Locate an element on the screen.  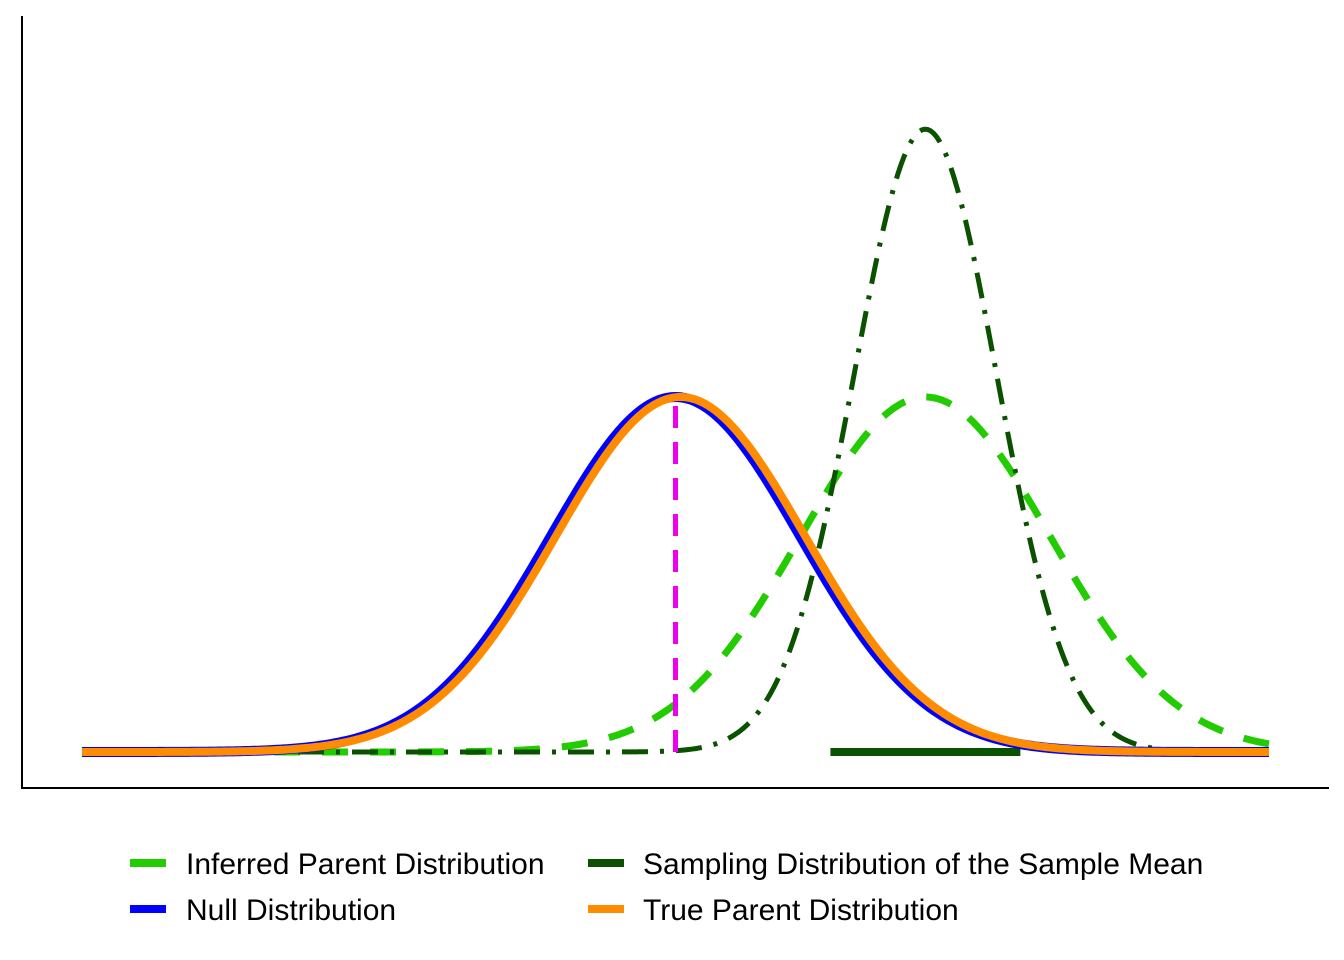
legend-item-true-parent: True Parent Distribution is located at coordinates (773, 910).